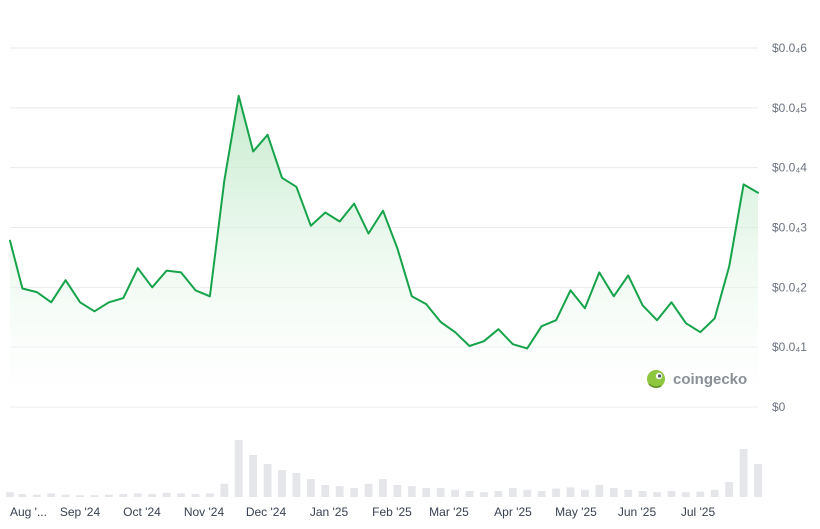 The image size is (820, 529). I want to click on x-tick-label: Mar '25, so click(449, 512).